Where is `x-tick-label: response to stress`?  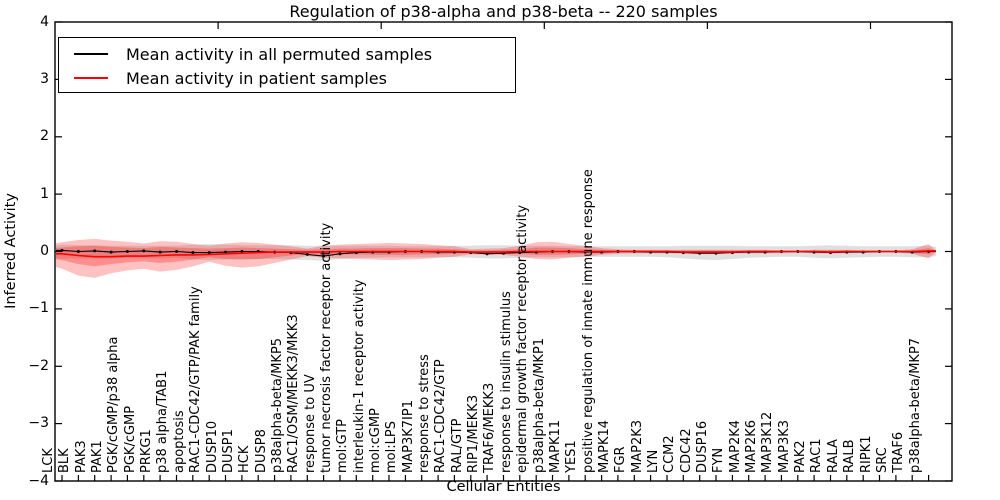
x-tick-label: response to stress is located at coordinates (425, 413).